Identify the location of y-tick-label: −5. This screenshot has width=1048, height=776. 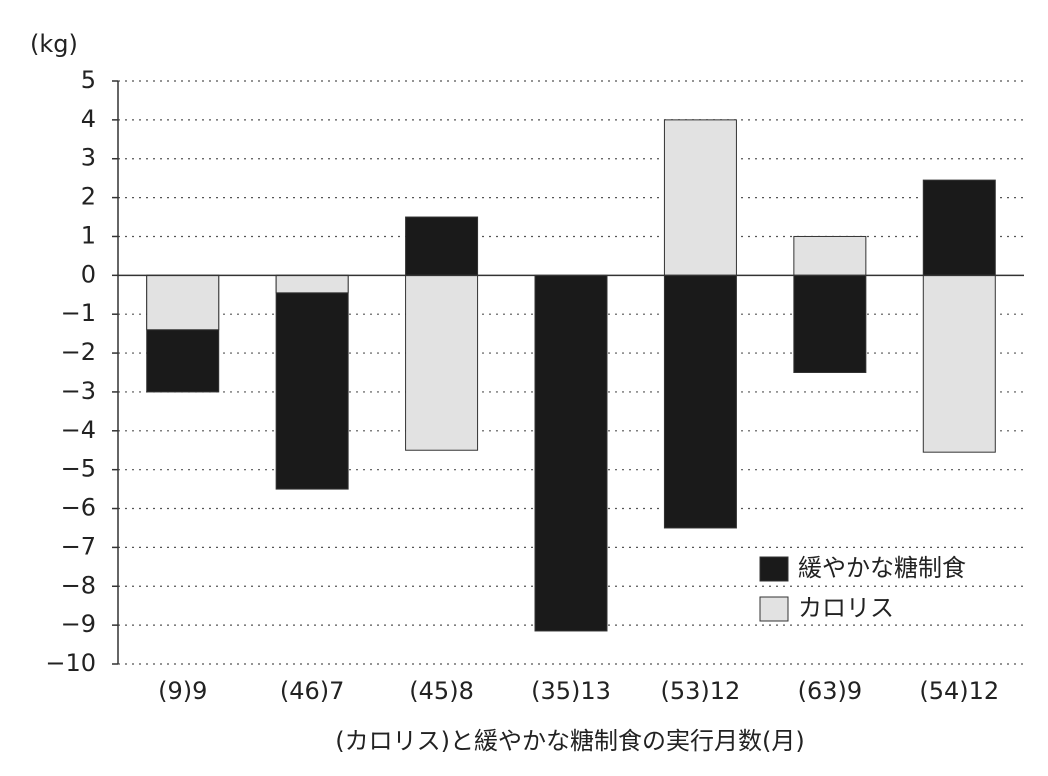
(78, 469).